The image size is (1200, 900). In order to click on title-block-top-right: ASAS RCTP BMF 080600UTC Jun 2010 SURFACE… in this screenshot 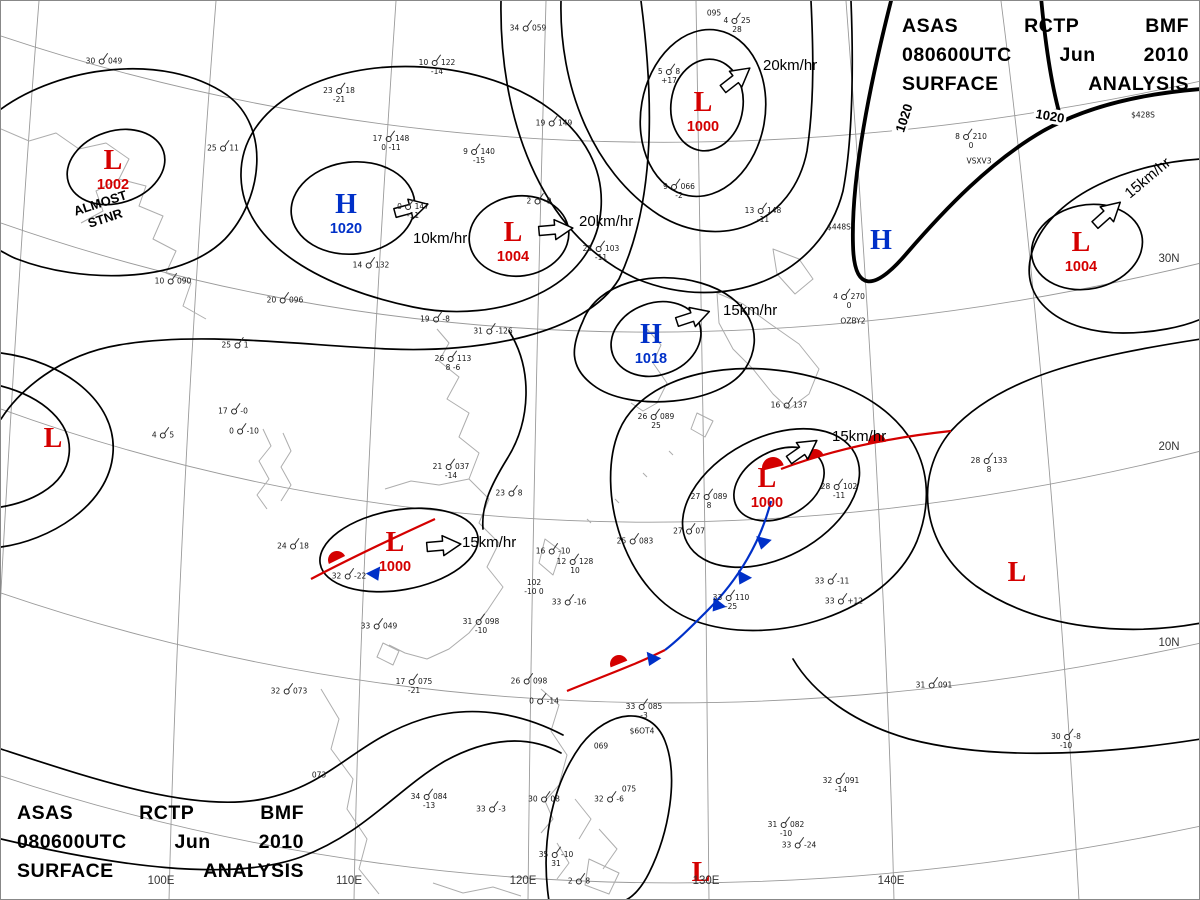, I will do `click(1045, 55)`.